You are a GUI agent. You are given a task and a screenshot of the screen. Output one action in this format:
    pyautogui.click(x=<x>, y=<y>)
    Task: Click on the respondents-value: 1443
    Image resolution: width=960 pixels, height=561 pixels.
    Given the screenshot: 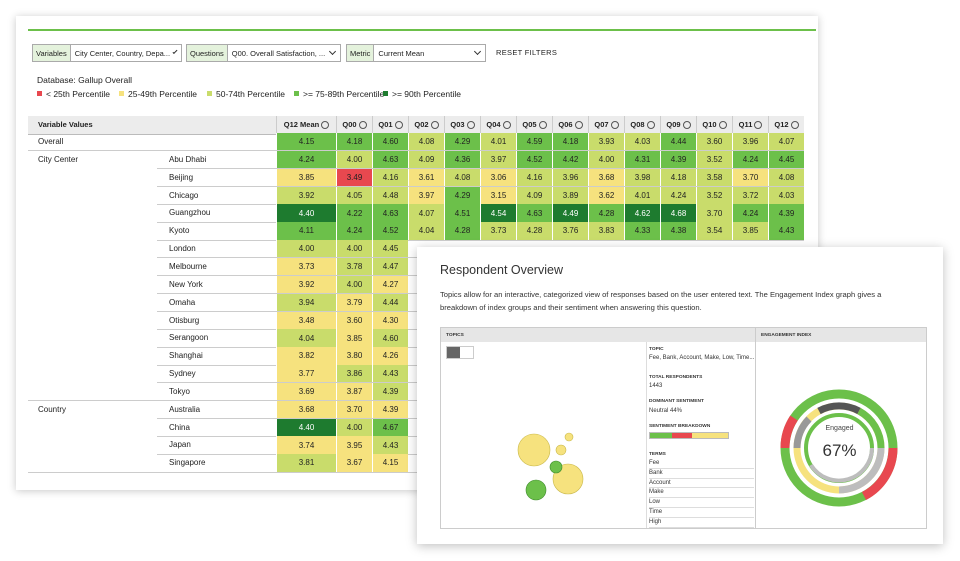 What is the action you would take?
    pyautogui.click(x=656, y=386)
    